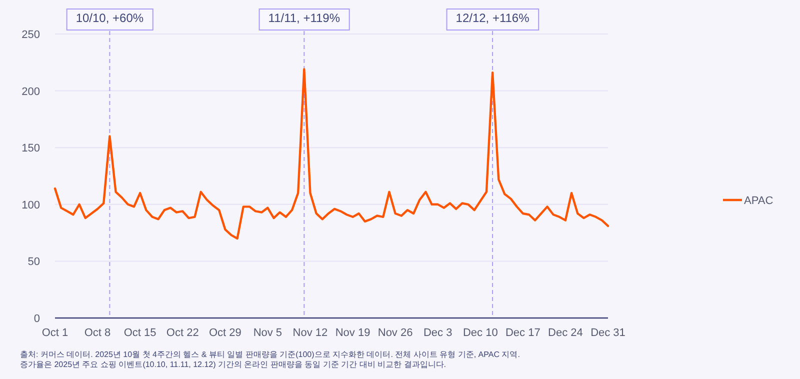 Image resolution: width=800 pixels, height=379 pixels. I want to click on y-tick-label: 250, so click(31, 35).